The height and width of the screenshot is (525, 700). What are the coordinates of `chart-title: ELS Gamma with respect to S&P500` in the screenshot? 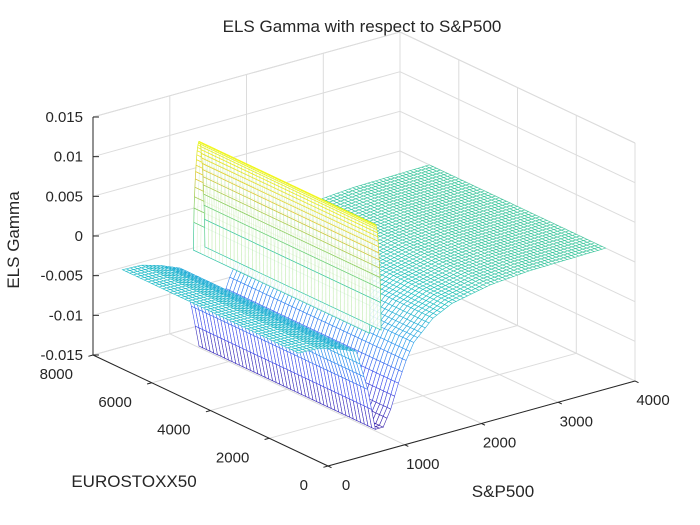 It's located at (362, 26).